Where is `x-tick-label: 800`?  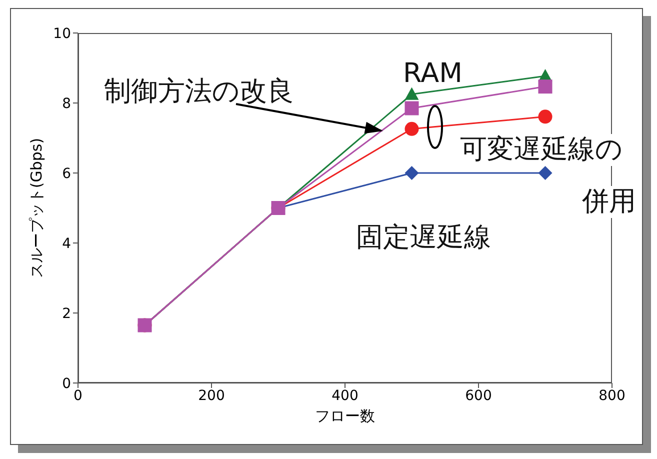 x-tick-label: 800 is located at coordinates (612, 396).